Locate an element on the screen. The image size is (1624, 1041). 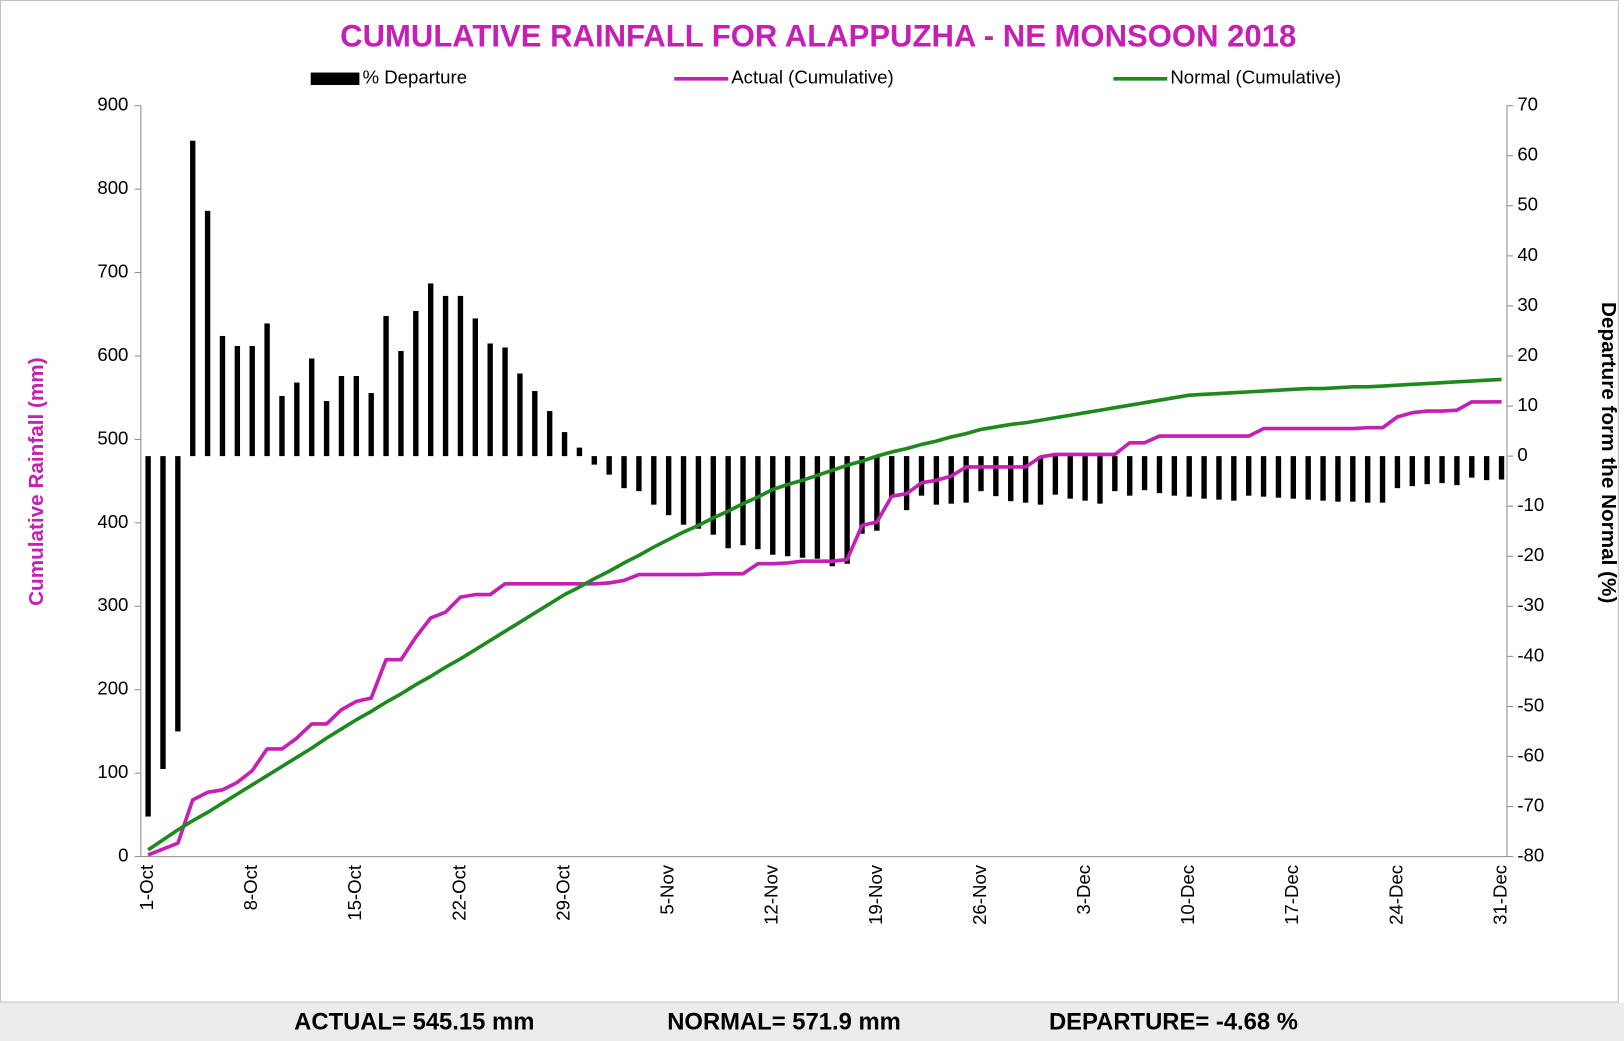
legend-label: % Departure is located at coordinates (415, 77).